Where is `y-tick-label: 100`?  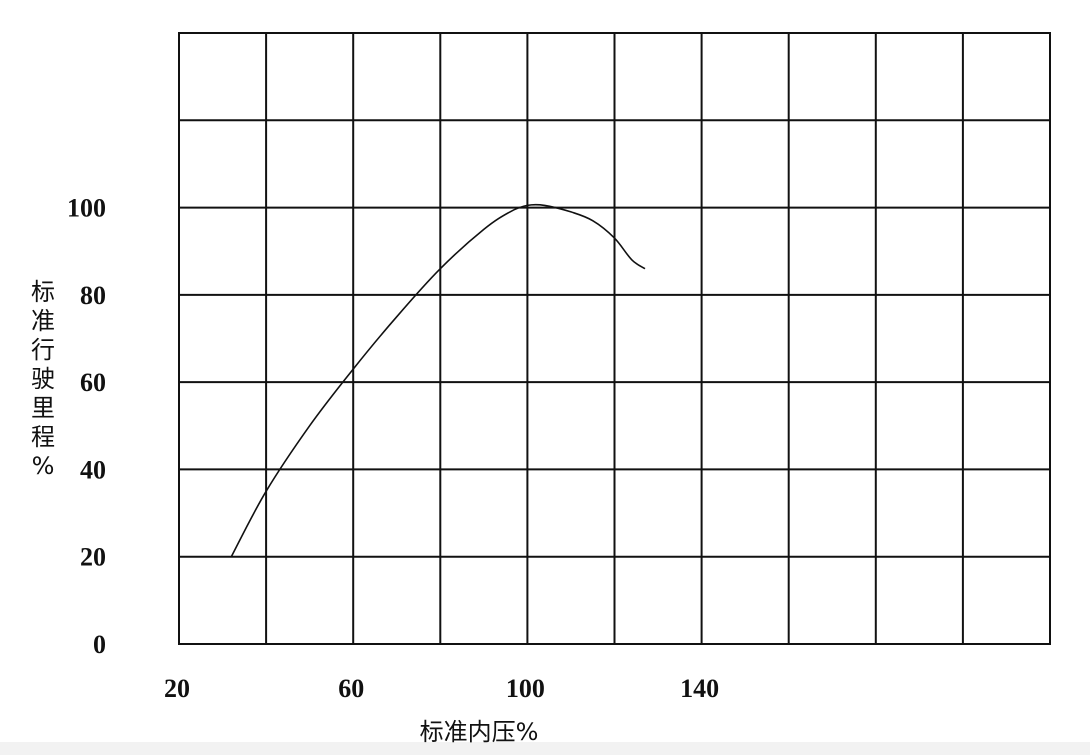 y-tick-label: 100 is located at coordinates (86, 208).